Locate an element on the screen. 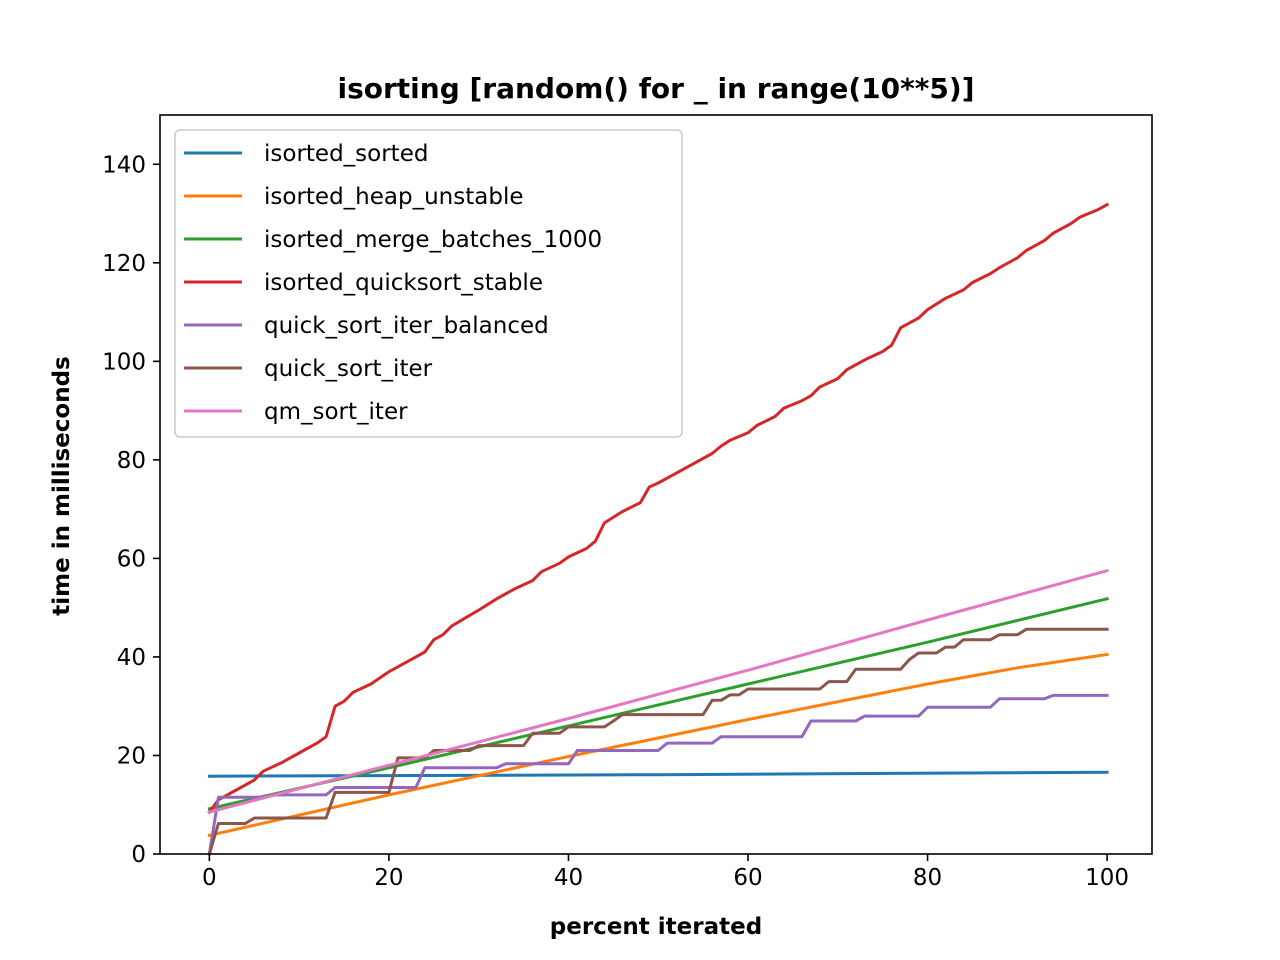 The width and height of the screenshot is (1280, 960). series-line-isorted-heap-unstable is located at coordinates (658, 745).